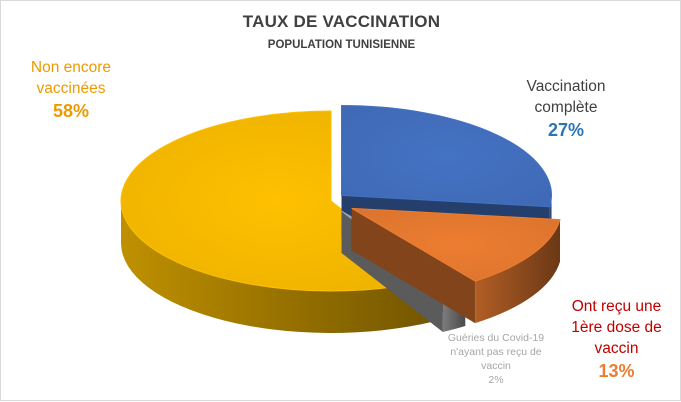 The image size is (681, 402). Describe the element at coordinates (616, 327) in the screenshot. I see `label-line: 1ère dose de` at that location.